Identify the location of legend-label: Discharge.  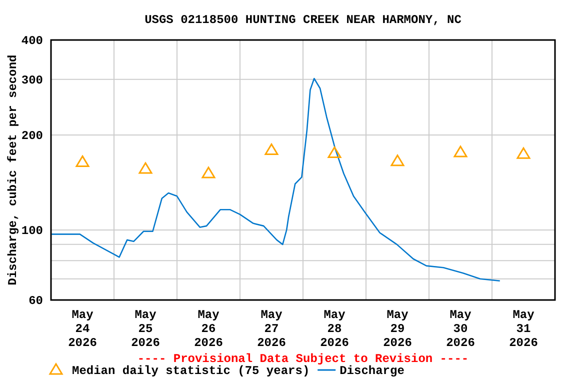
(372, 371).